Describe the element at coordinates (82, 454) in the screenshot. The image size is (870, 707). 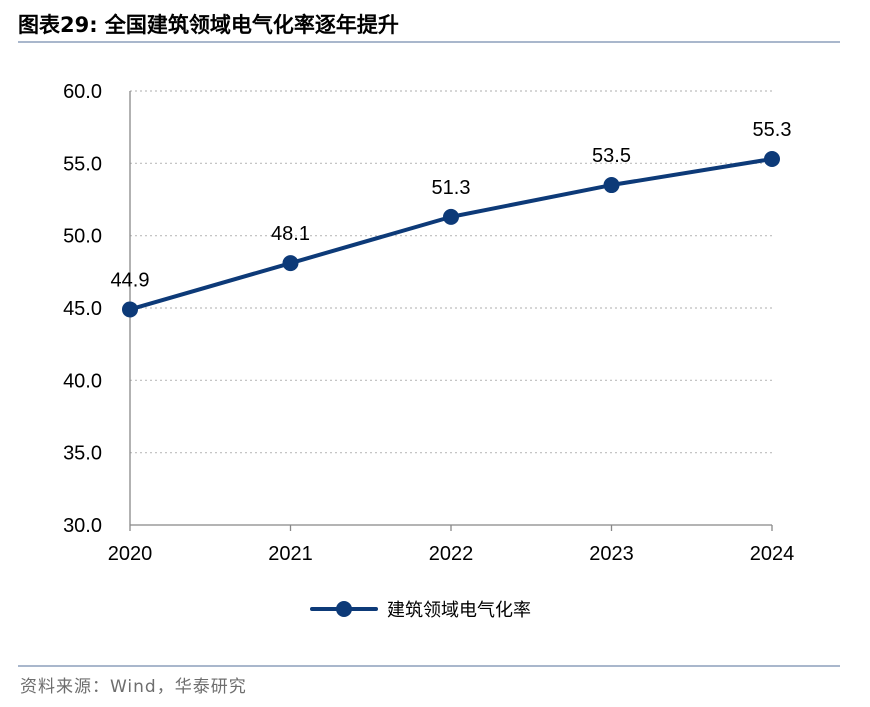
I see `y-tick-label-35.0: 35.0` at that location.